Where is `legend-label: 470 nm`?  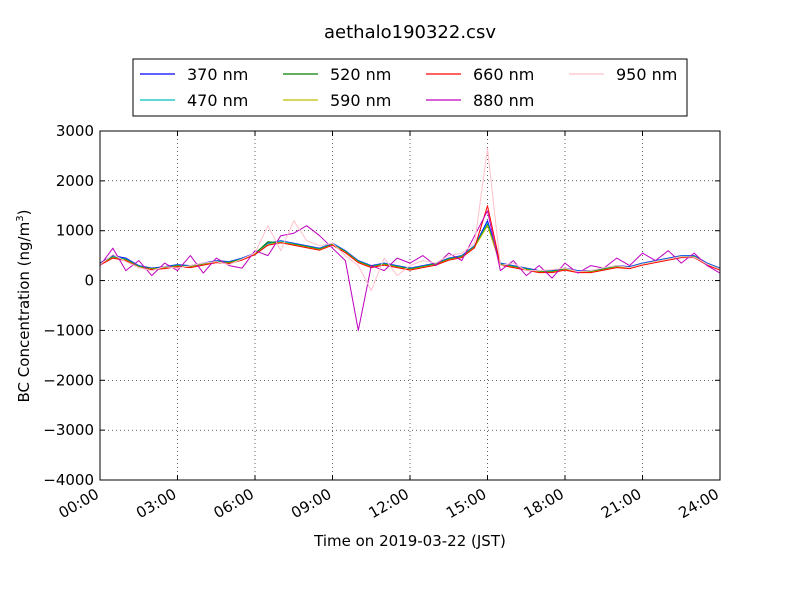 legend-label: 470 nm is located at coordinates (217, 100).